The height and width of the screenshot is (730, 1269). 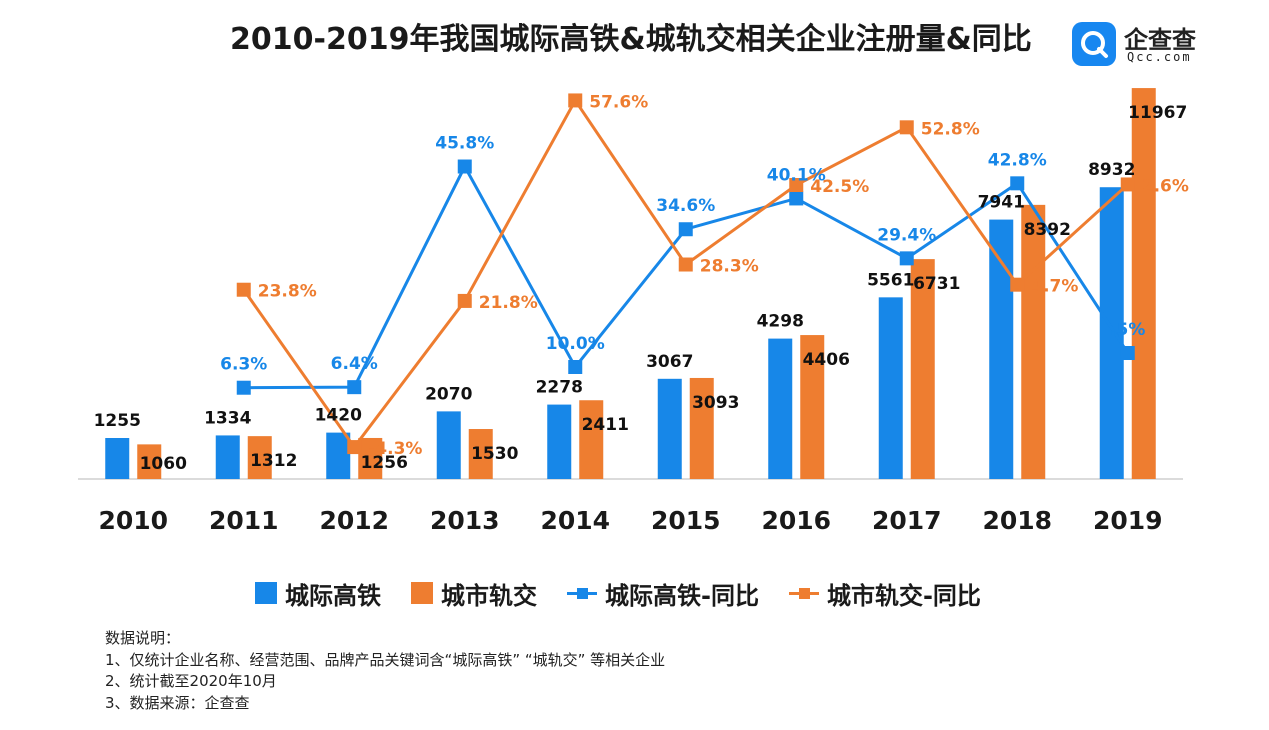 I want to click on legend-item-urban-rail: 城市轨交, so click(x=474, y=593).